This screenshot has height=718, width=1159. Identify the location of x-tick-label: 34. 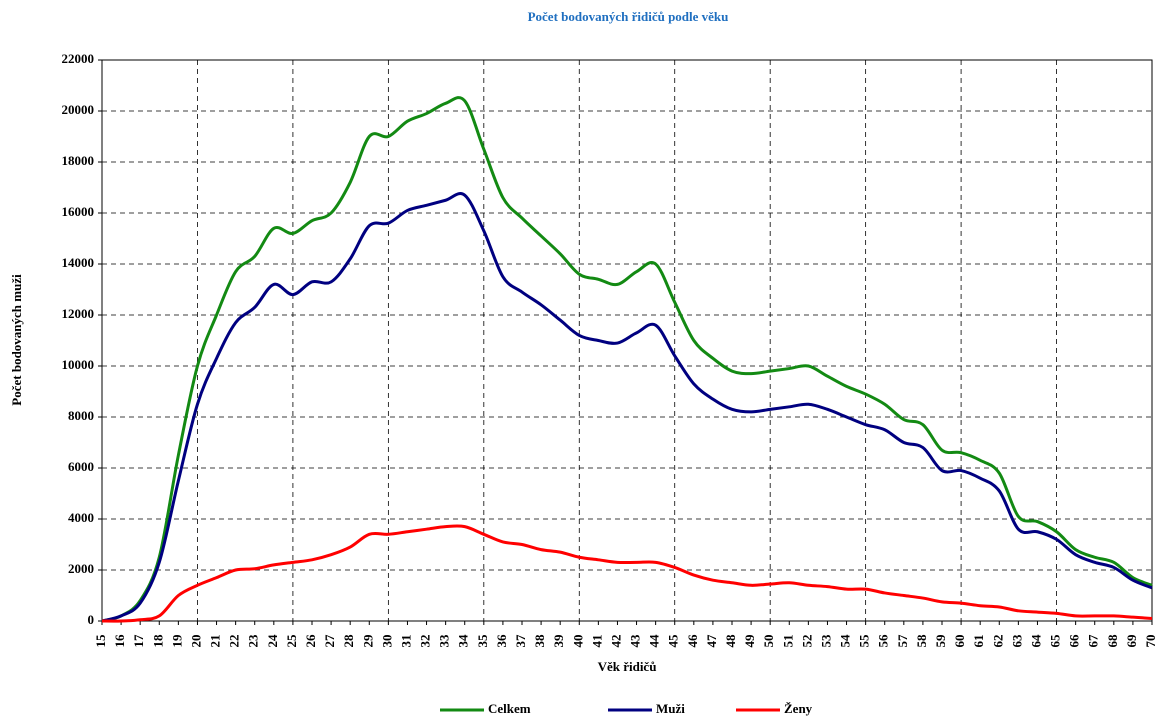
(463, 641).